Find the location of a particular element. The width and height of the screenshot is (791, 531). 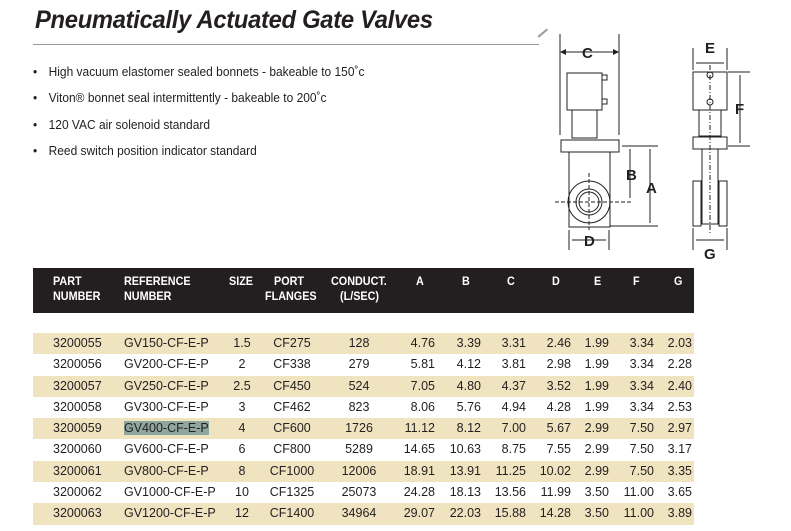

cell-text: 5289 is located at coordinates (359, 449).